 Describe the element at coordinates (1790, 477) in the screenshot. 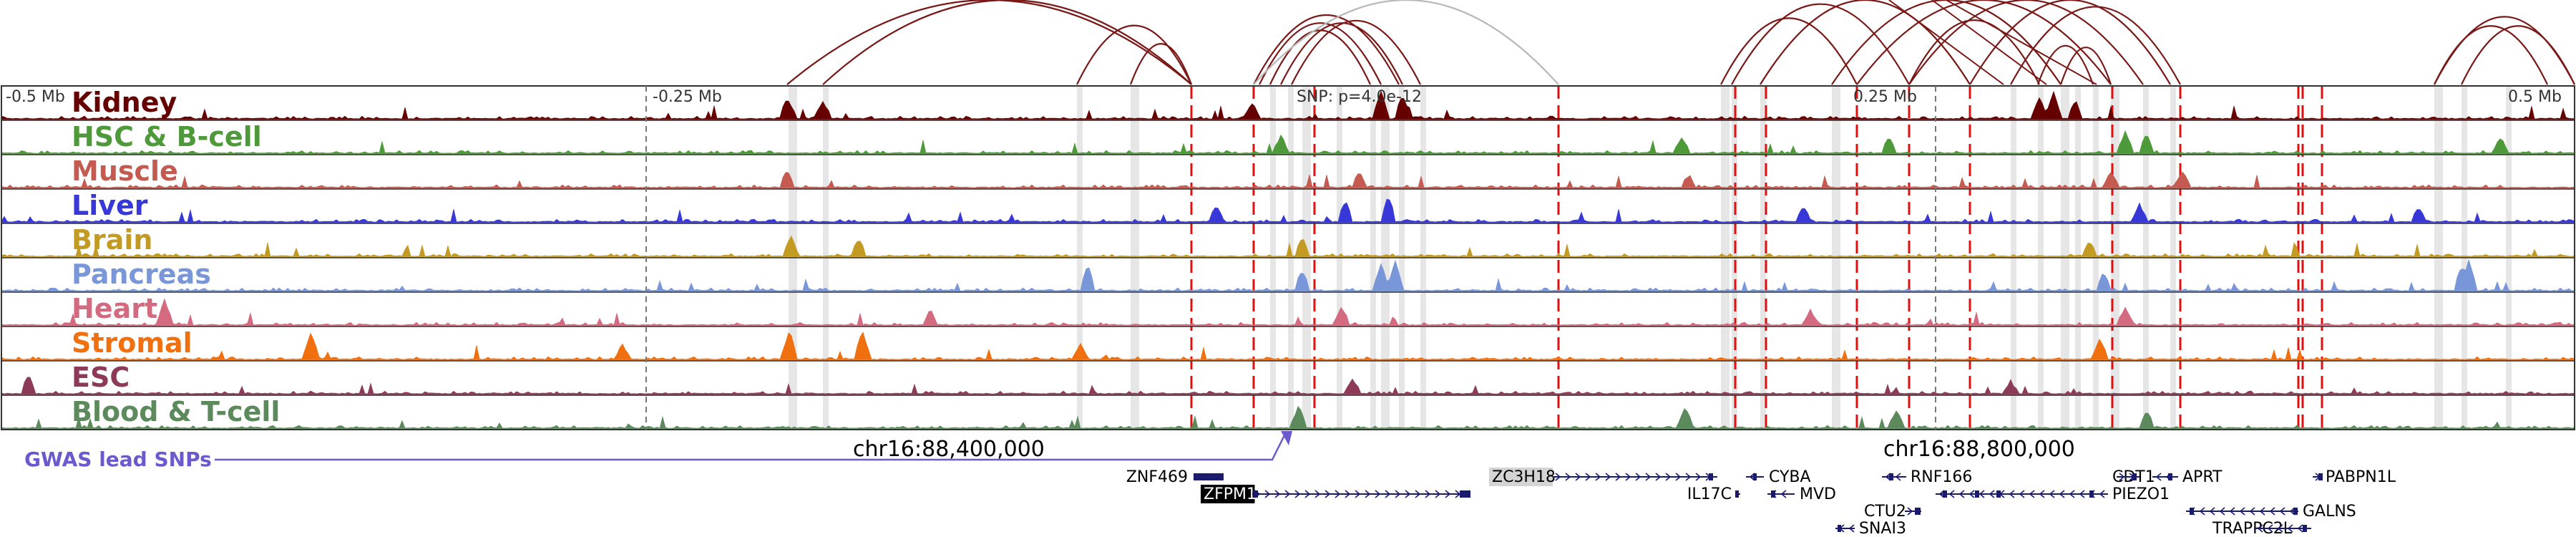

I see `gene-label: CYBA` at that location.